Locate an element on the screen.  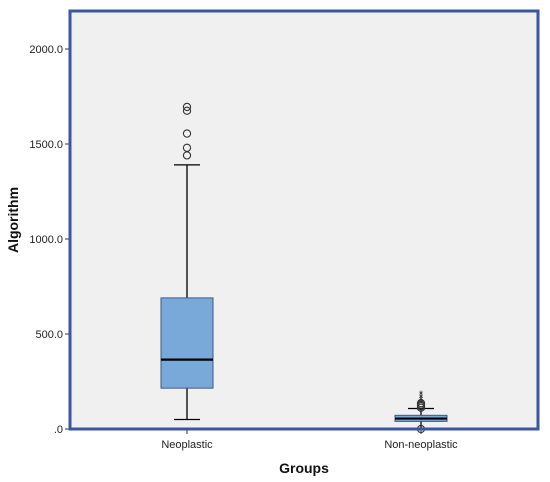
iqr-box is located at coordinates (187, 343).